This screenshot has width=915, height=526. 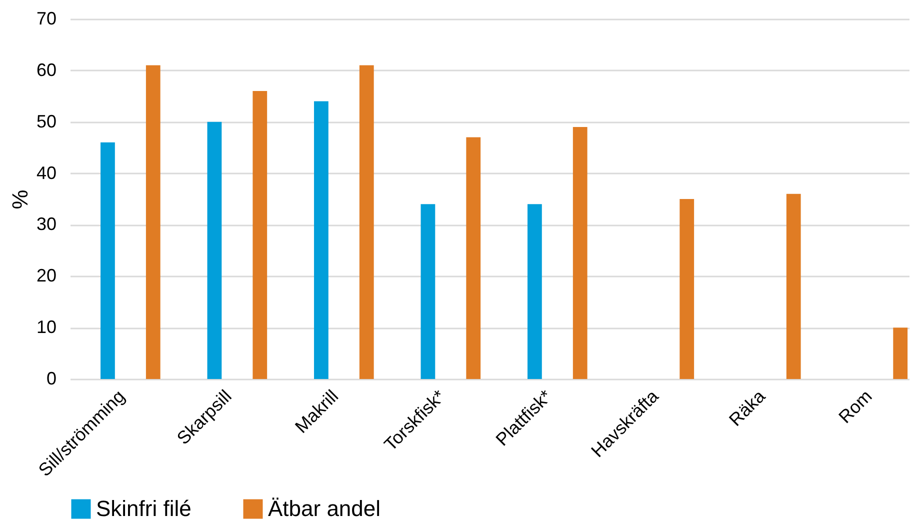 I want to click on y-tick-label: 40, so click(x=46, y=172).